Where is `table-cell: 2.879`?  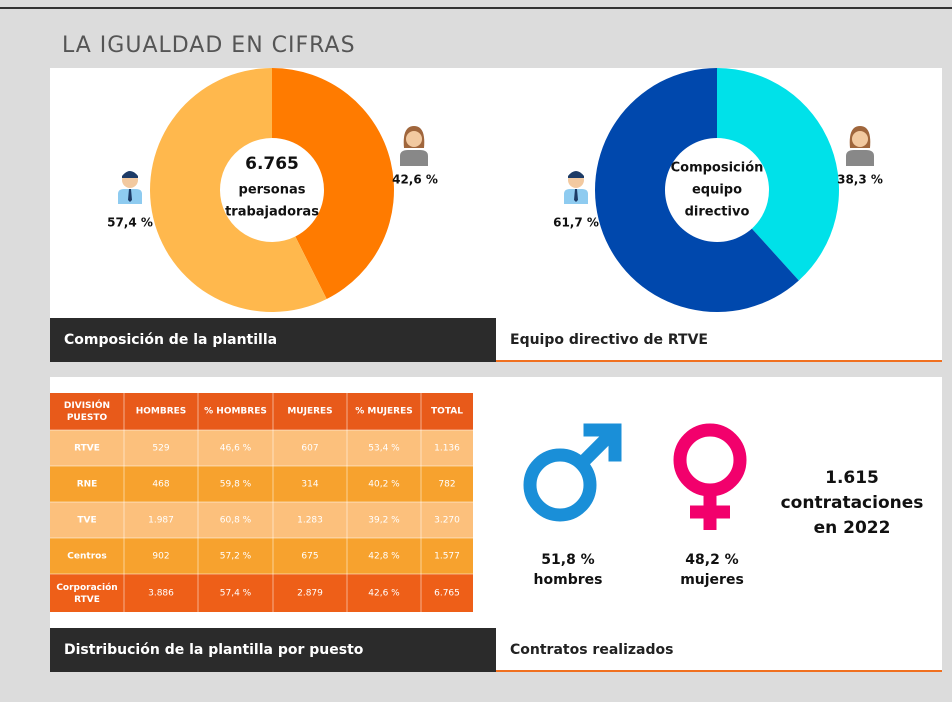 table-cell: 2.879 is located at coordinates (310, 594).